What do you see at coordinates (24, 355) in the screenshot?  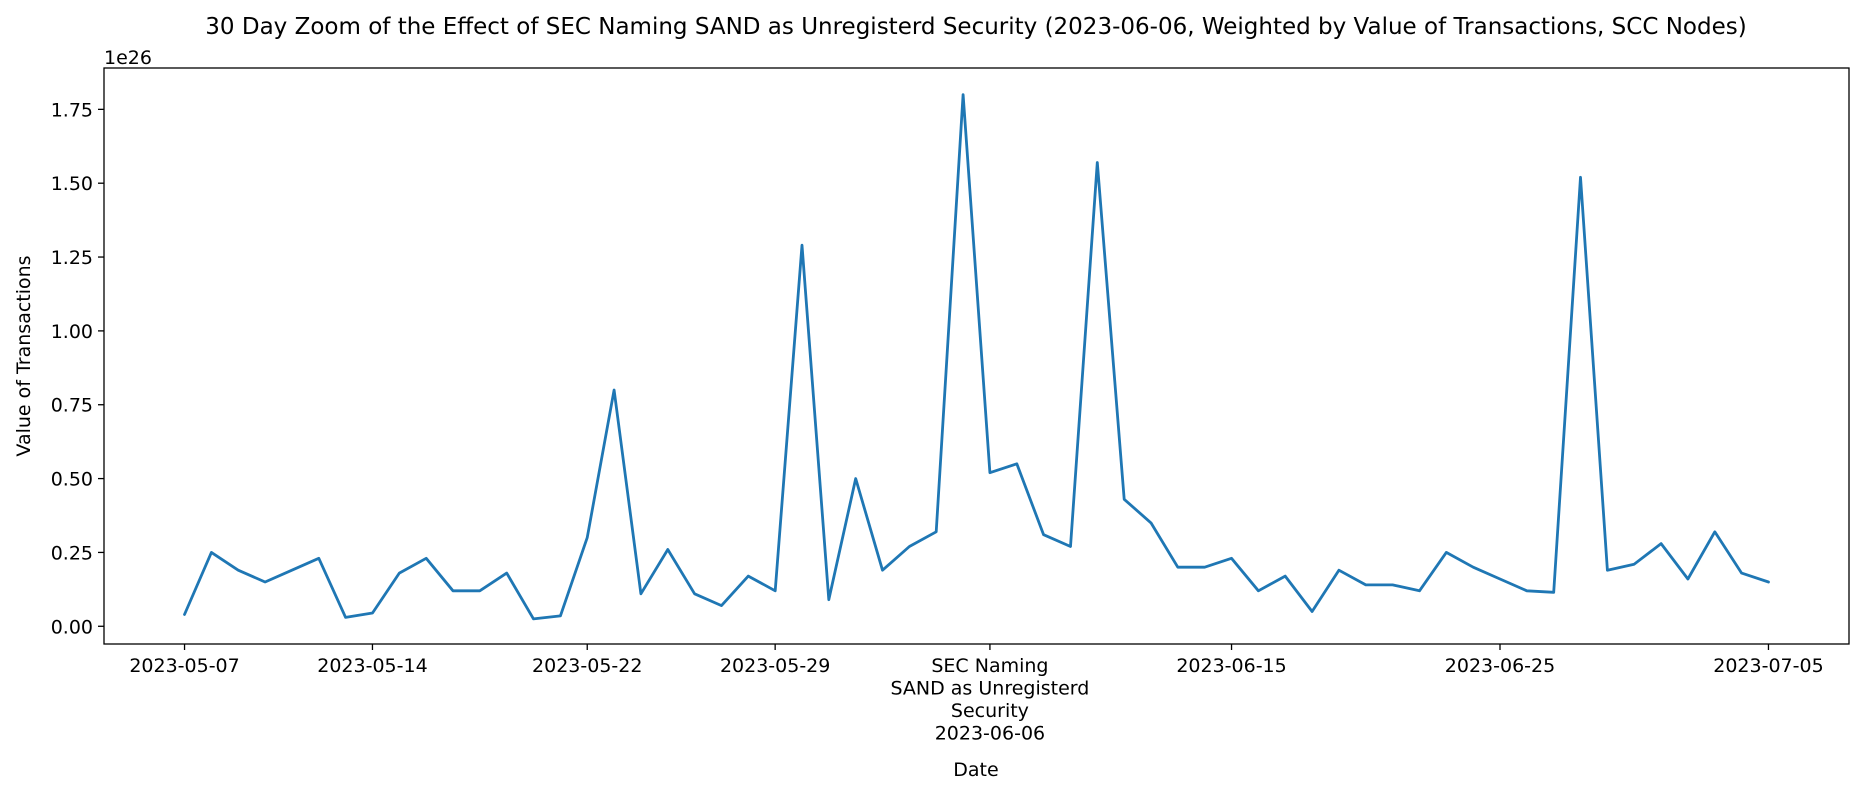 I see `y-axis-label: Value of Transactions` at bounding box center [24, 355].